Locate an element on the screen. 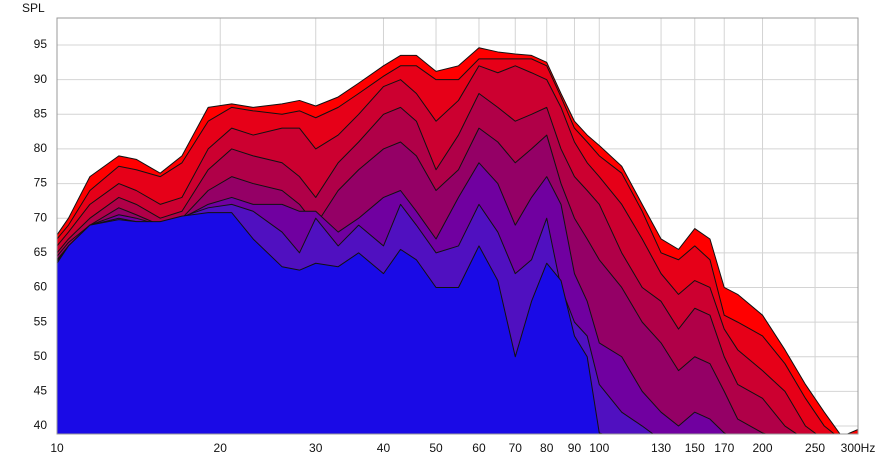 The width and height of the screenshot is (884, 460). x-tick-label: 50 is located at coordinates (436, 448).